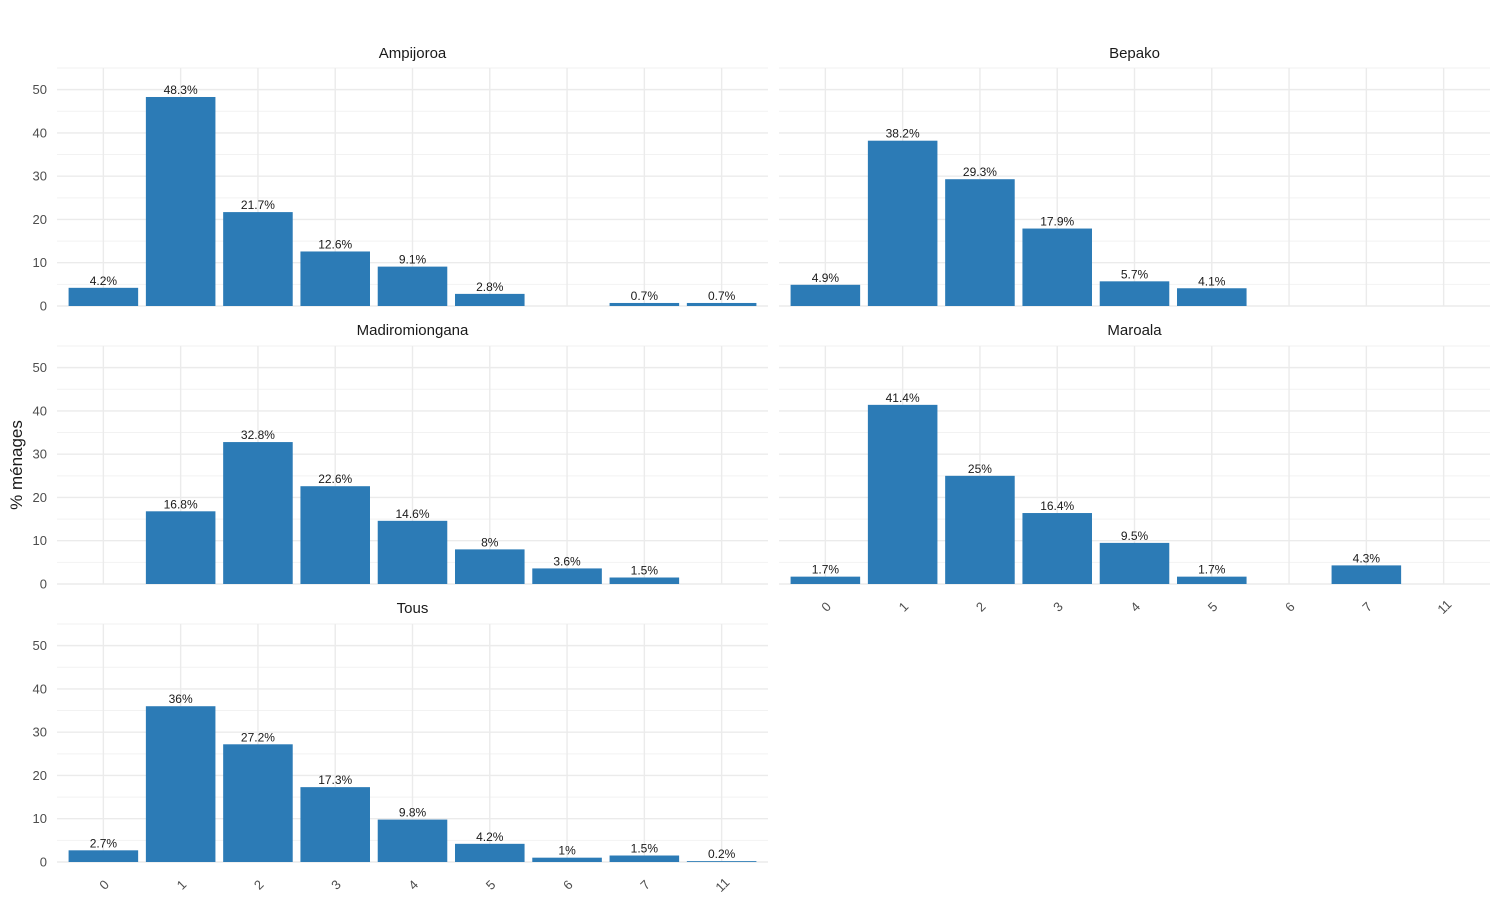 This screenshot has width=1500, height=905. Describe the element at coordinates (1134, 53) in the screenshot. I see `panel-title: Bepako` at that location.